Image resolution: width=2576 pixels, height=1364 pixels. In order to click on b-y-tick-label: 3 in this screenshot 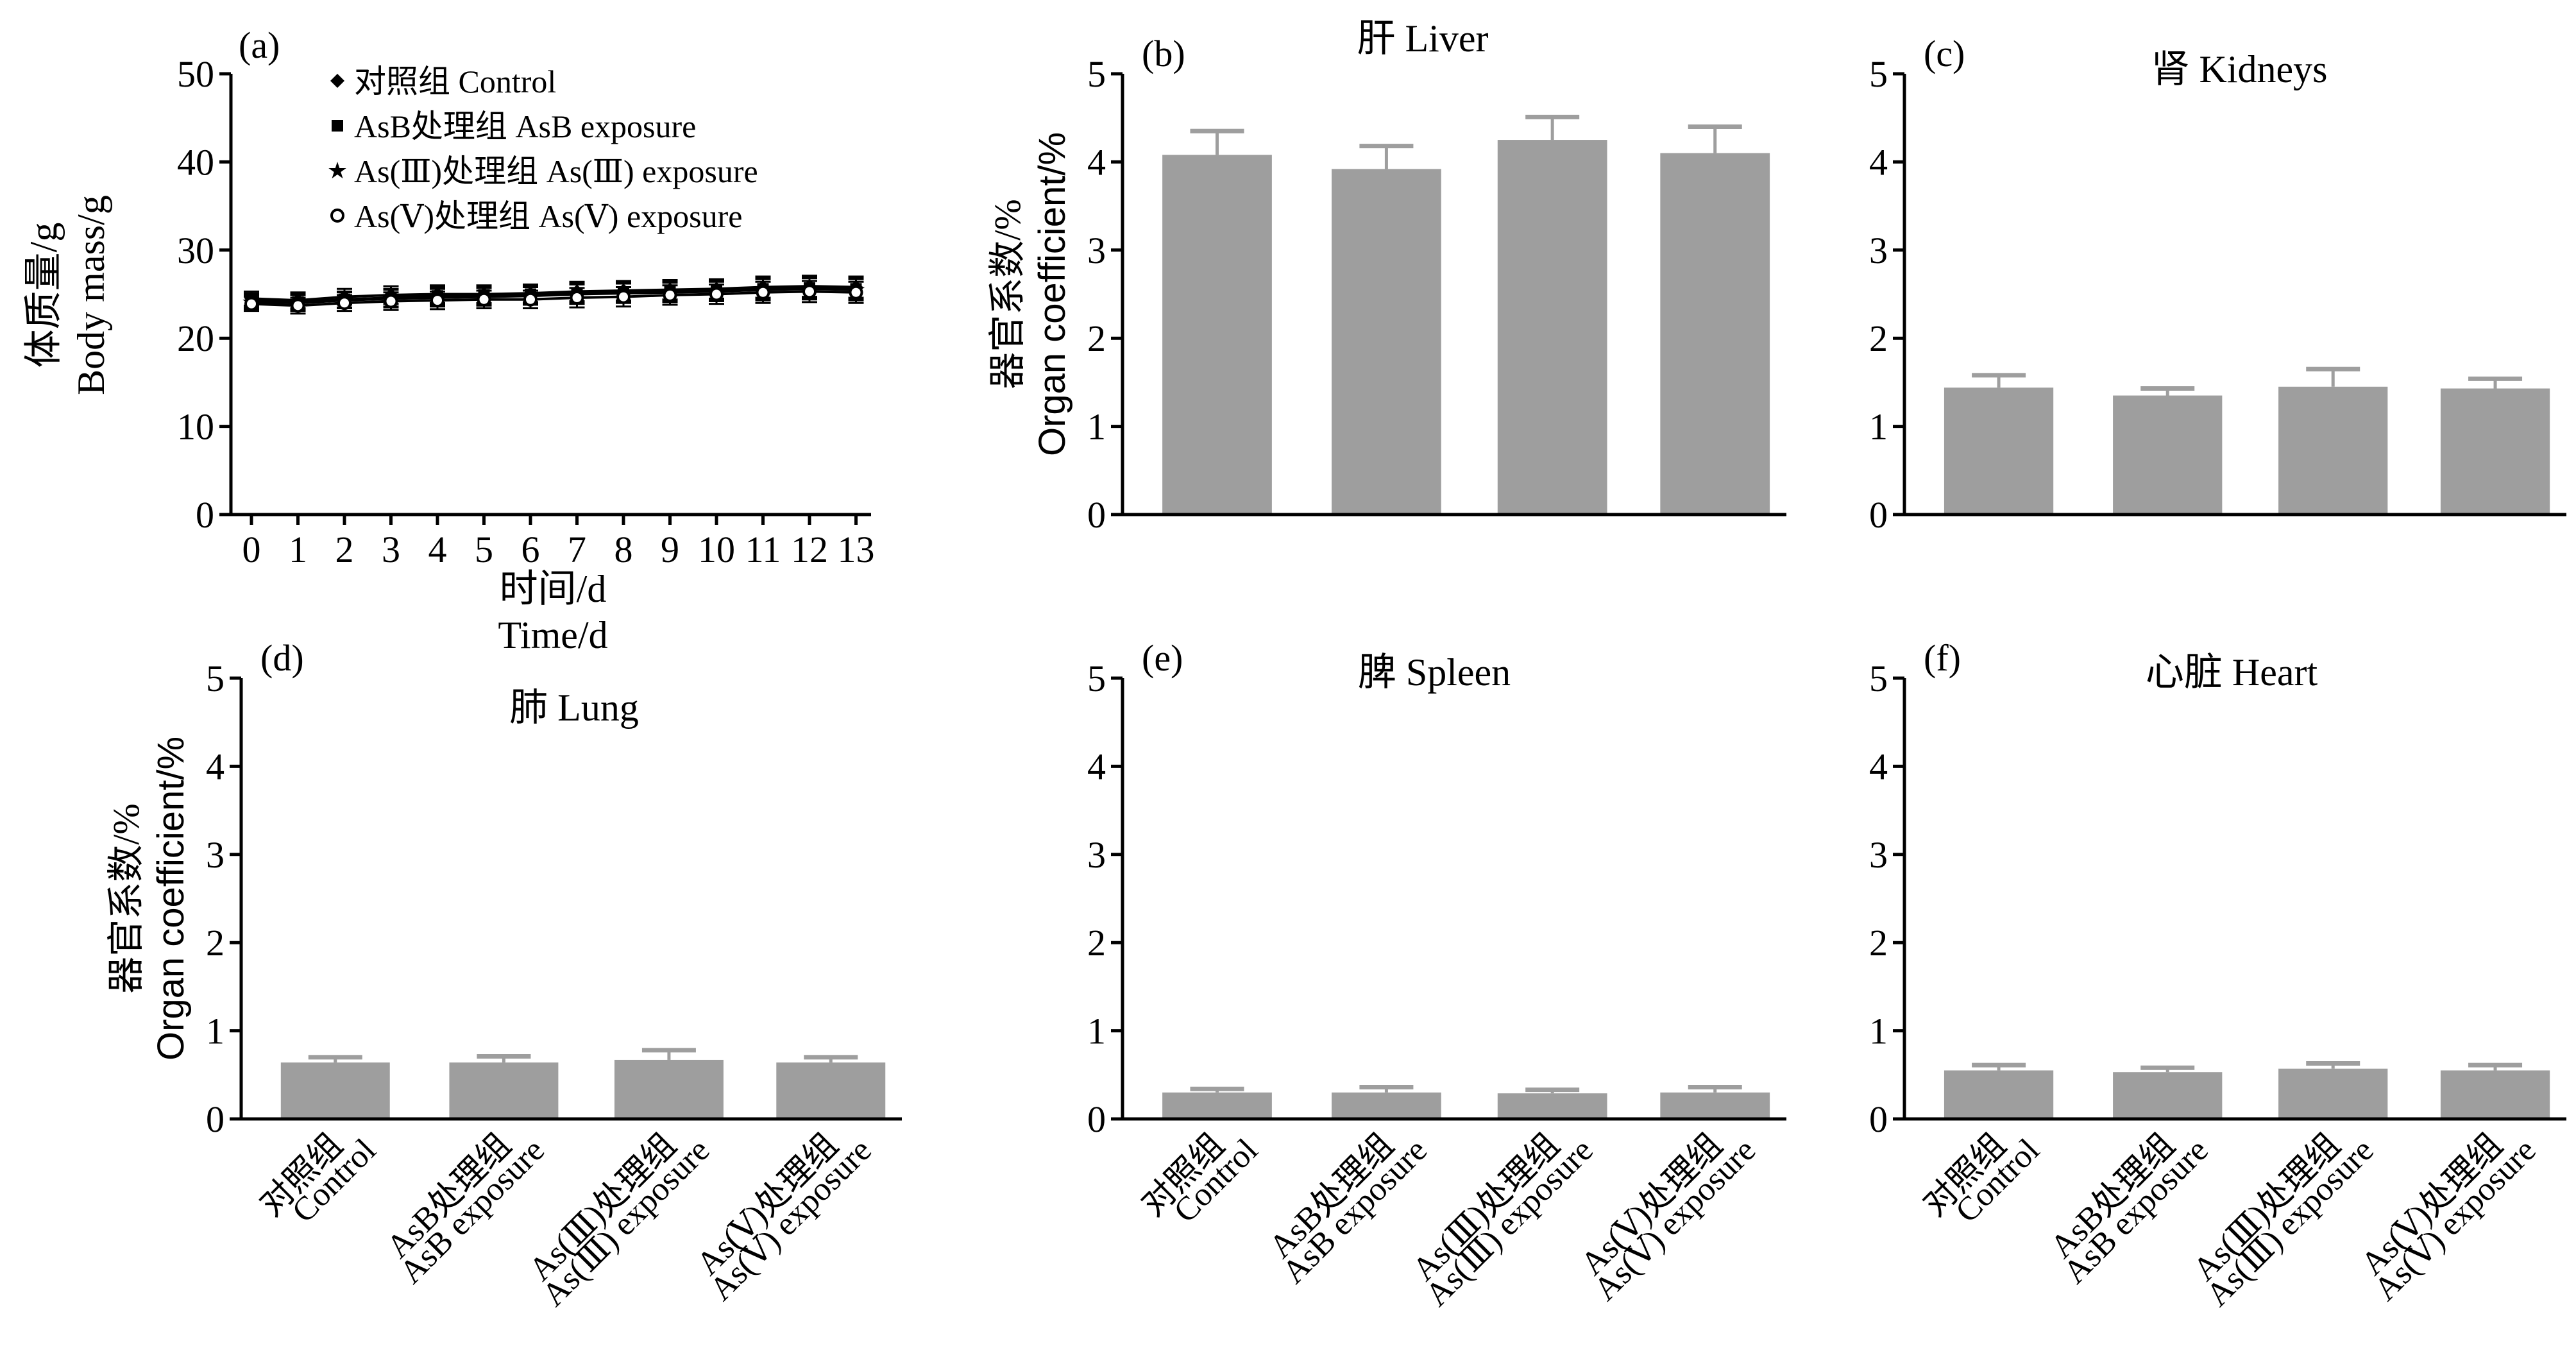, I will do `click(1096, 250)`.